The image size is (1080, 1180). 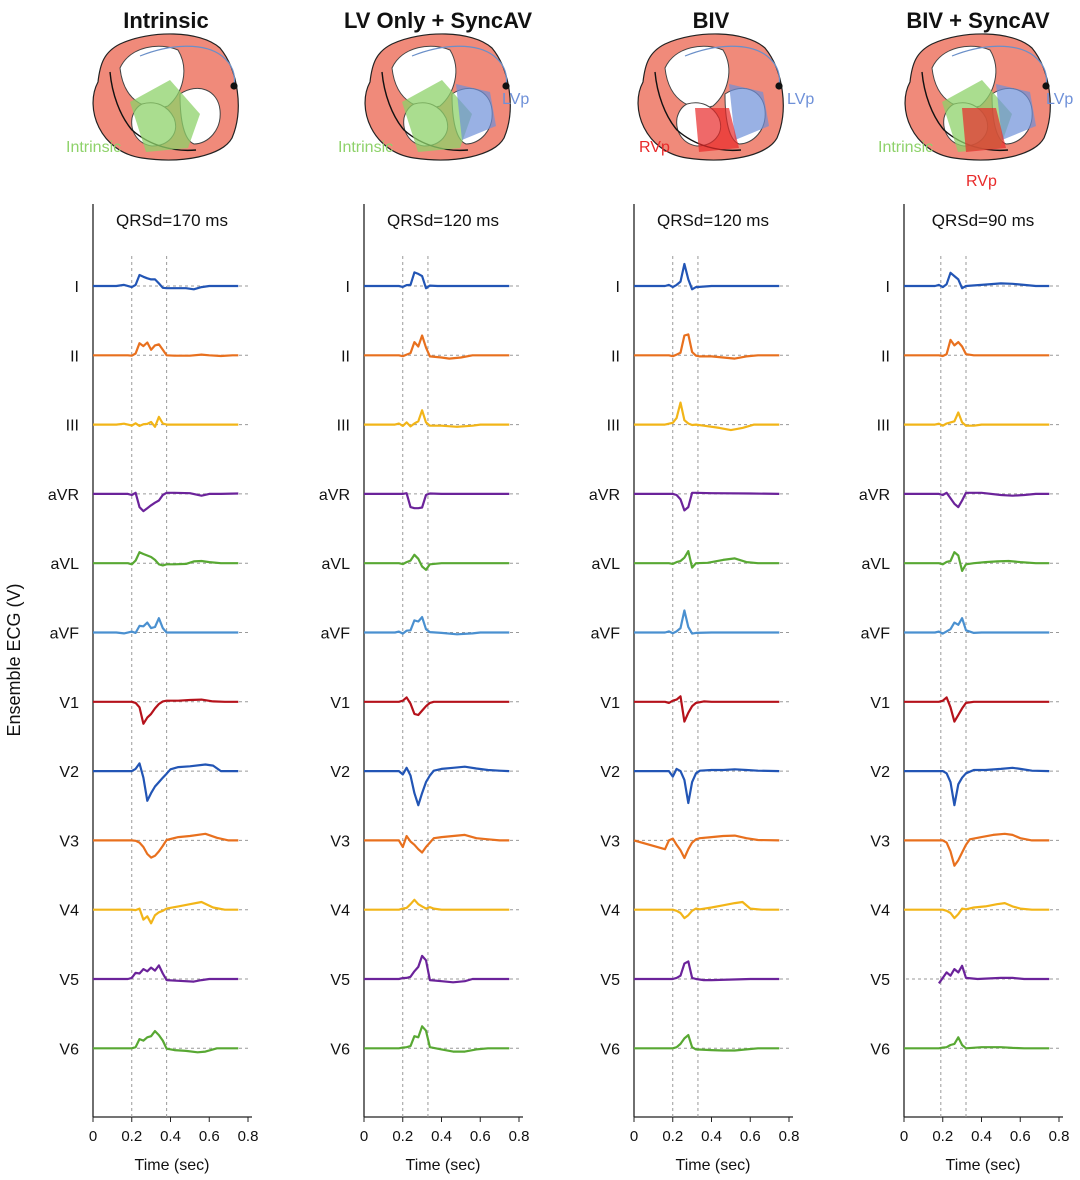 What do you see at coordinates (707, 276) in the screenshot?
I see `ecg-trace-I` at bounding box center [707, 276].